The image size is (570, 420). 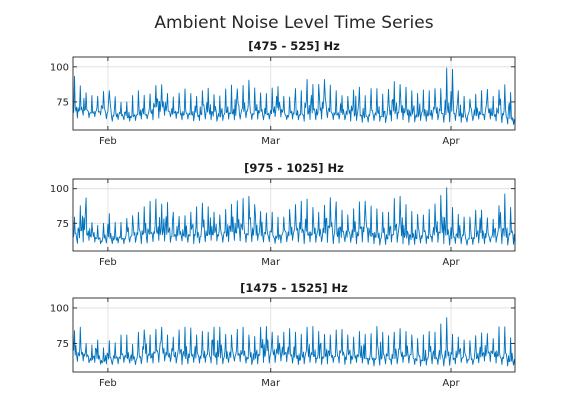 What do you see at coordinates (294, 288) in the screenshot?
I see `panel-title: [1475 - 1525] Hz` at bounding box center [294, 288].